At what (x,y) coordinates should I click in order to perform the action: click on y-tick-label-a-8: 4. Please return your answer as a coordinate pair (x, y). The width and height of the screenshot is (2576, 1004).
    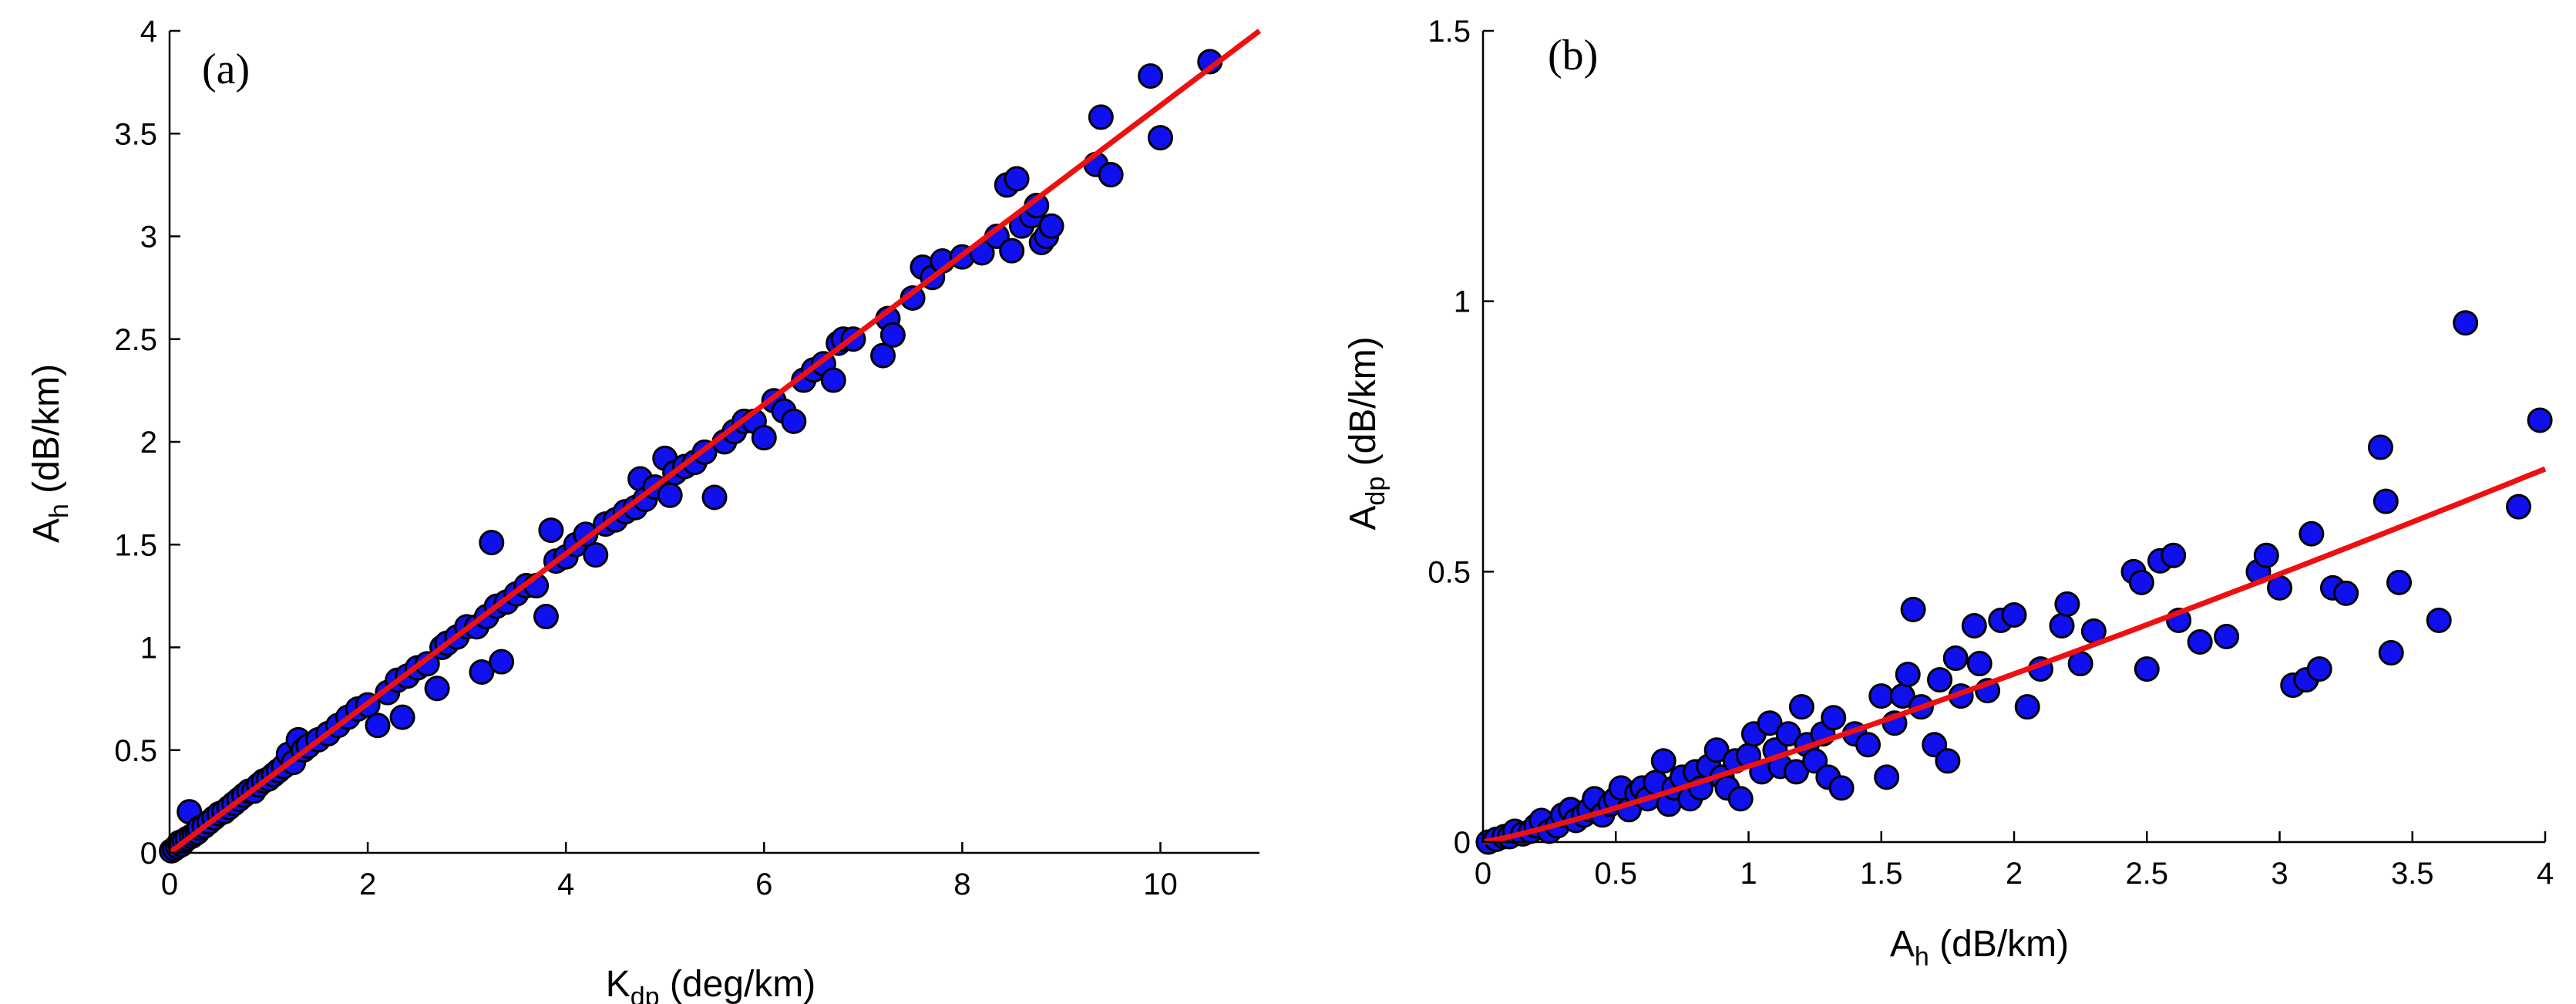
    Looking at the image, I should click on (148, 32).